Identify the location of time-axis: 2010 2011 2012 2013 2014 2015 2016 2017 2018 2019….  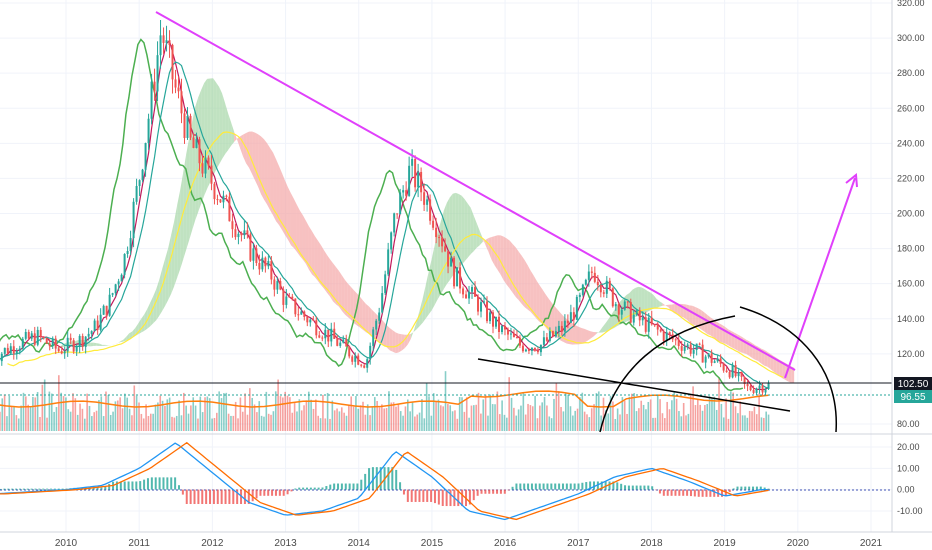
(469, 543).